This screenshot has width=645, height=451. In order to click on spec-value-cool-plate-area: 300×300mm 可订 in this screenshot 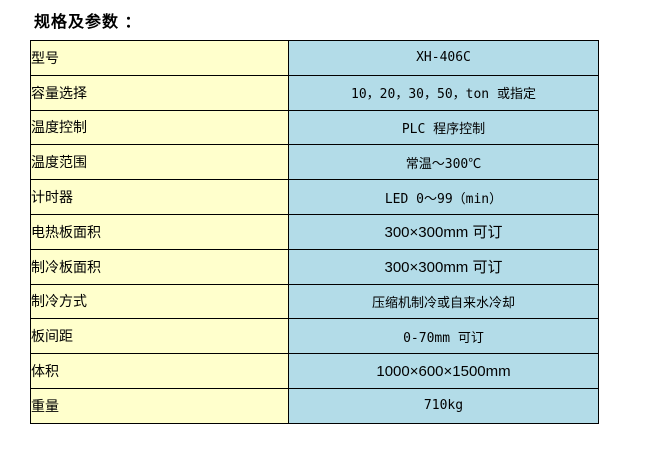, I will do `click(443, 266)`.